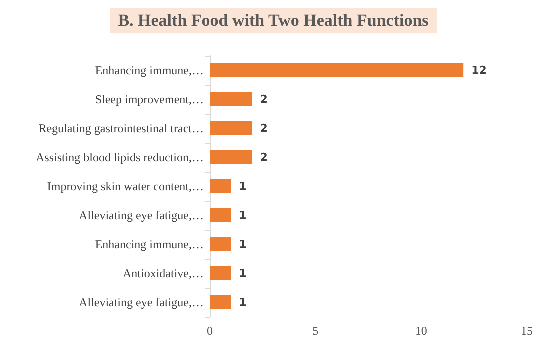 The width and height of the screenshot is (547, 347). I want to click on x-tick-label: 5, so click(315, 331).